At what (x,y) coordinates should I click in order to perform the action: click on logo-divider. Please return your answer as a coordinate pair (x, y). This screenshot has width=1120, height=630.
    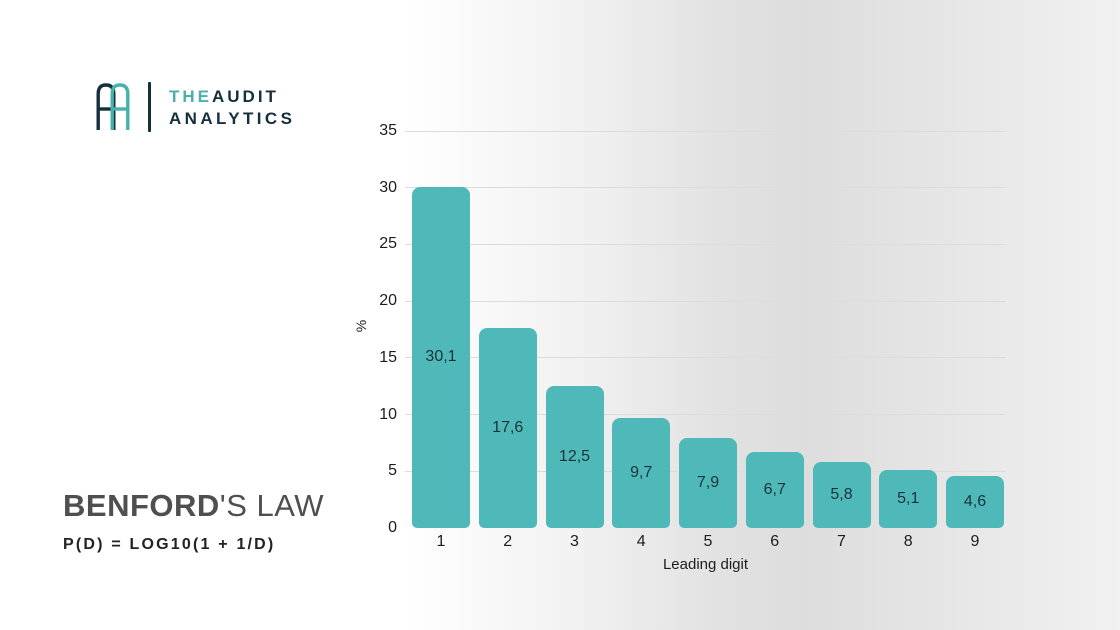
    Looking at the image, I should click on (149, 107).